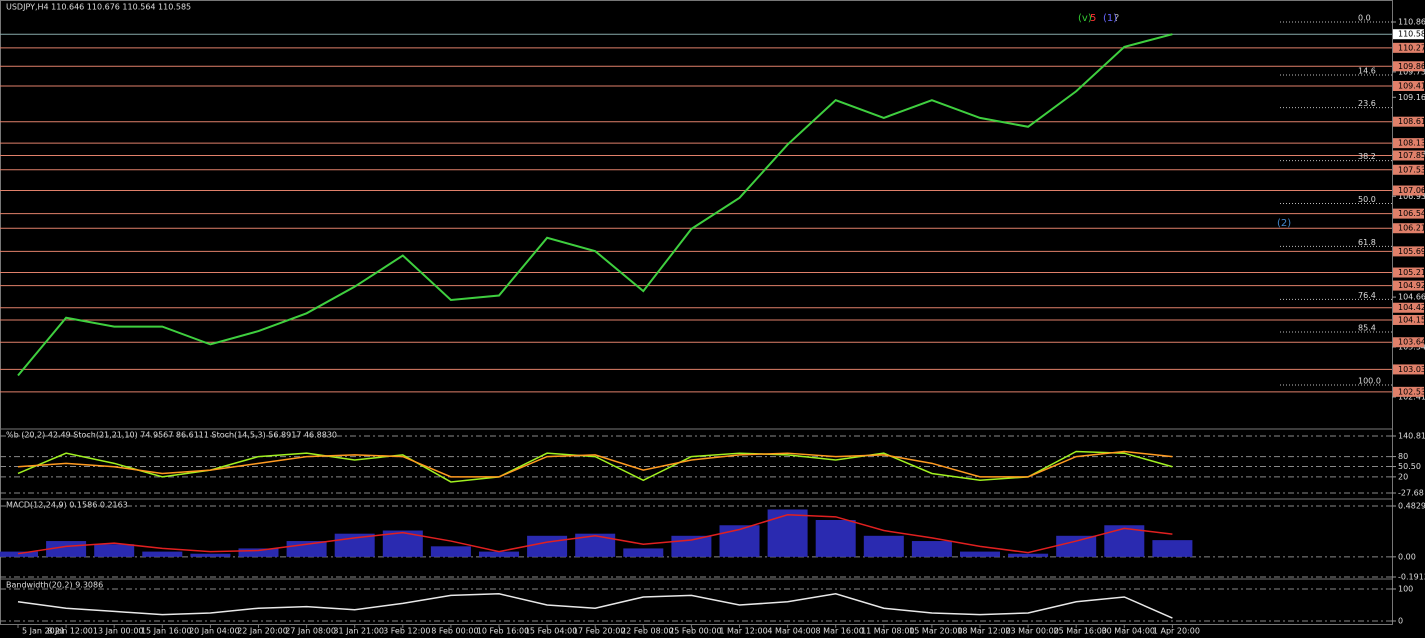 This screenshot has height=638, width=1425. I want to click on level-label: 110.278, so click(1411, 47).